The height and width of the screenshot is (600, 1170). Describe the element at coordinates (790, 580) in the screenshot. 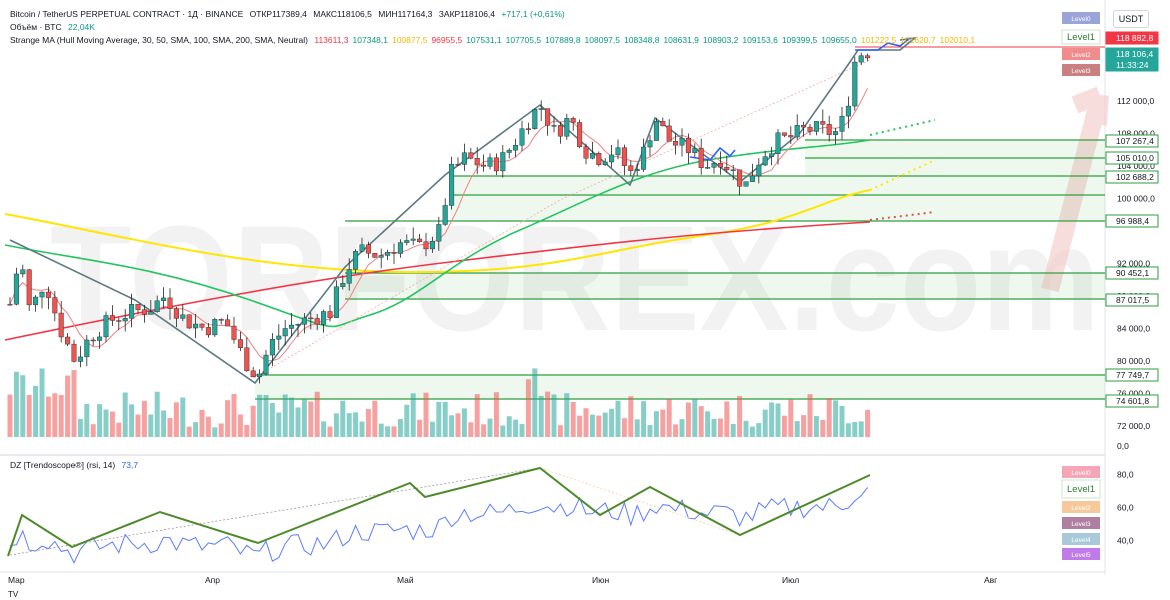

I see `time-axis-label: Июл` at that location.